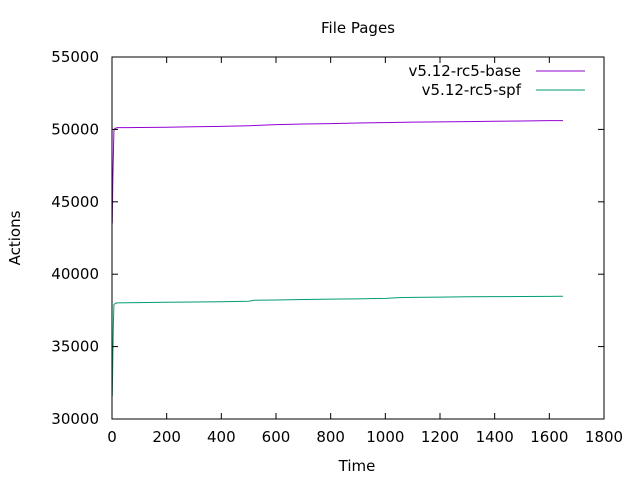 This screenshot has height=480, width=640. What do you see at coordinates (221, 437) in the screenshot?
I see `x-tick-label: 400` at bounding box center [221, 437].